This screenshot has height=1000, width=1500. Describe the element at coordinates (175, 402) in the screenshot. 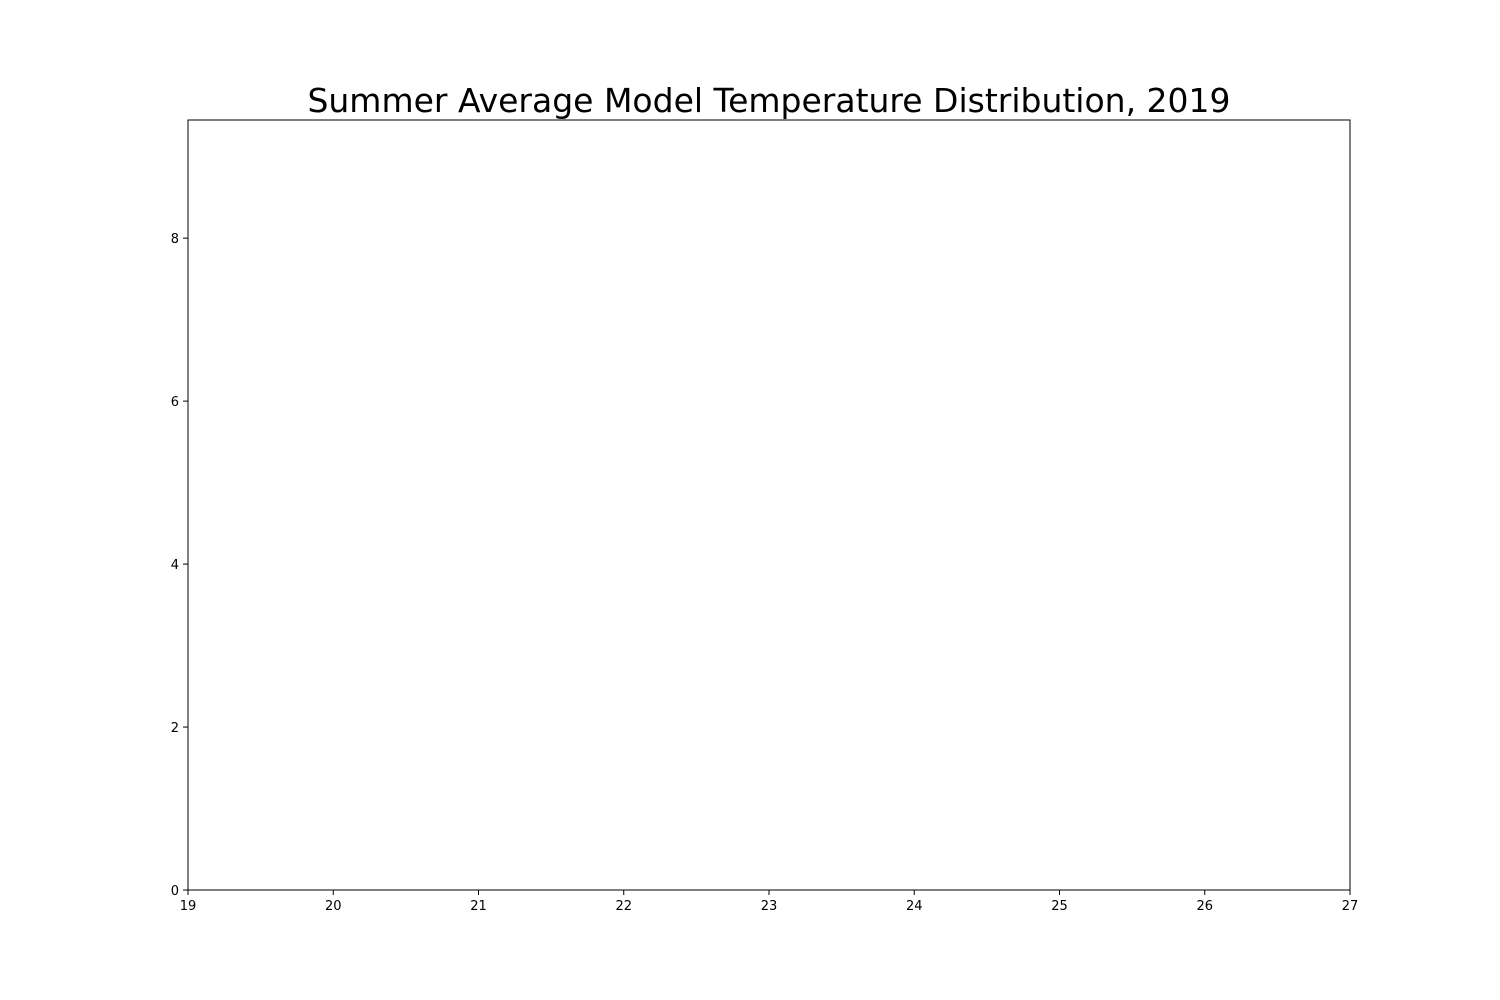

I see `y-tick-label: 6` at that location.